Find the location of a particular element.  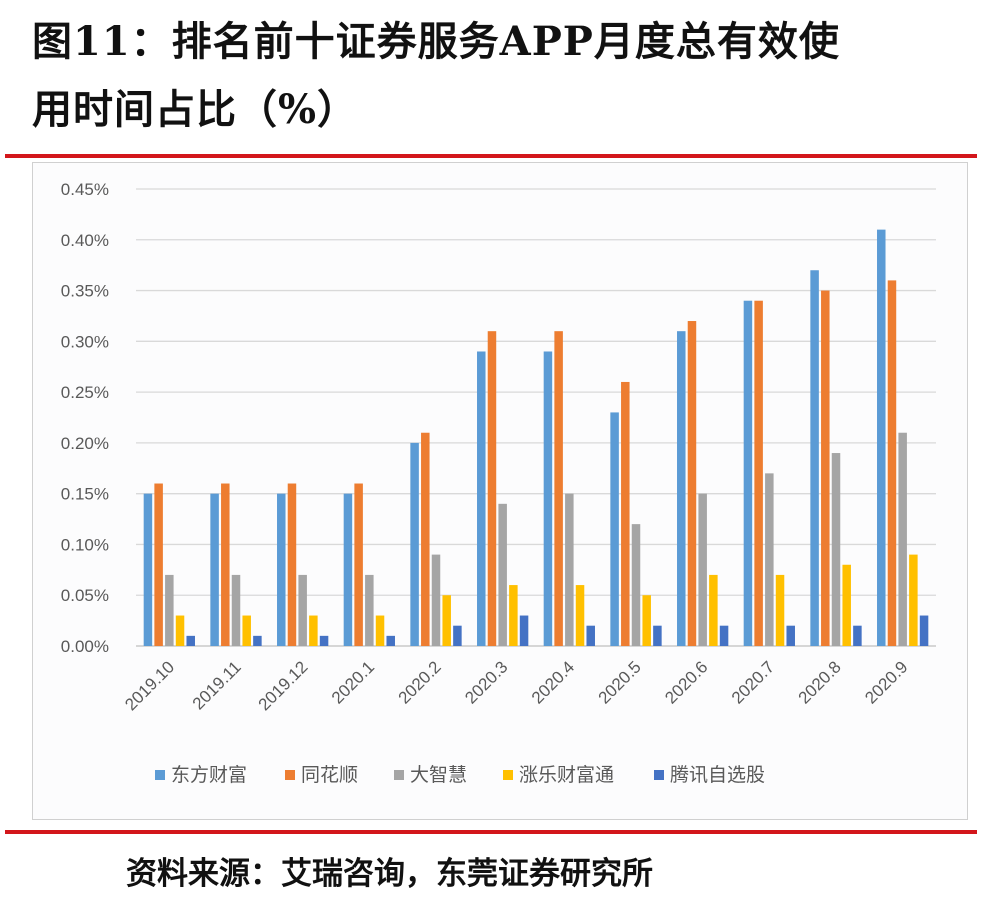

x-tick-label: 2019.11 is located at coordinates (217, 685).